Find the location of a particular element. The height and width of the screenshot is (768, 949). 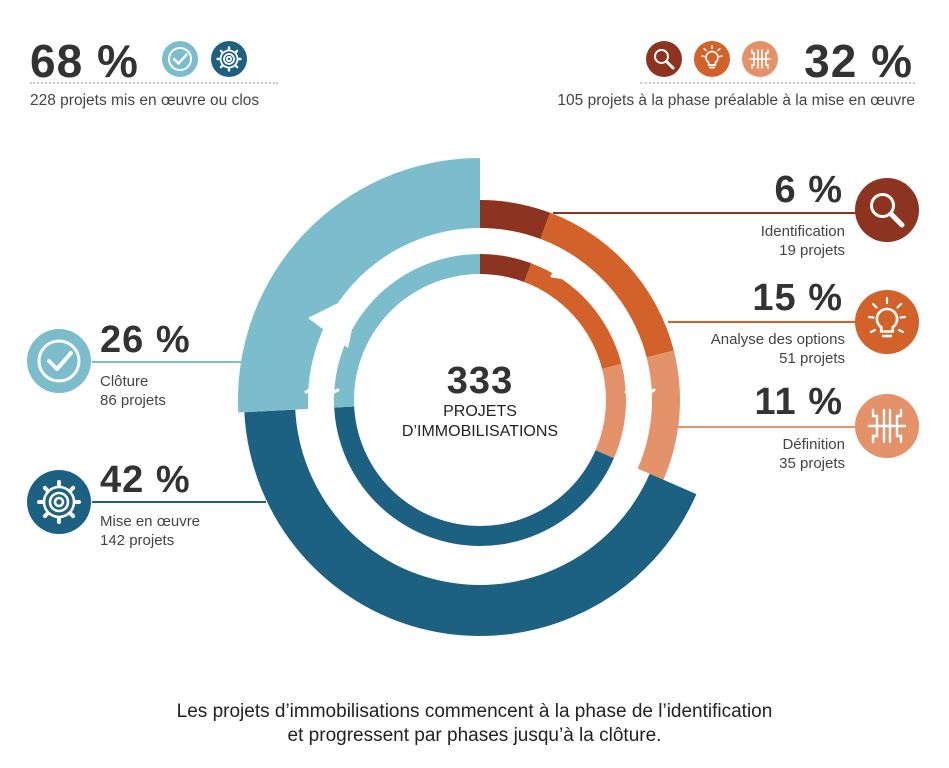

center-label-line2: D’IMMOBILISATIONS is located at coordinates (480, 431).